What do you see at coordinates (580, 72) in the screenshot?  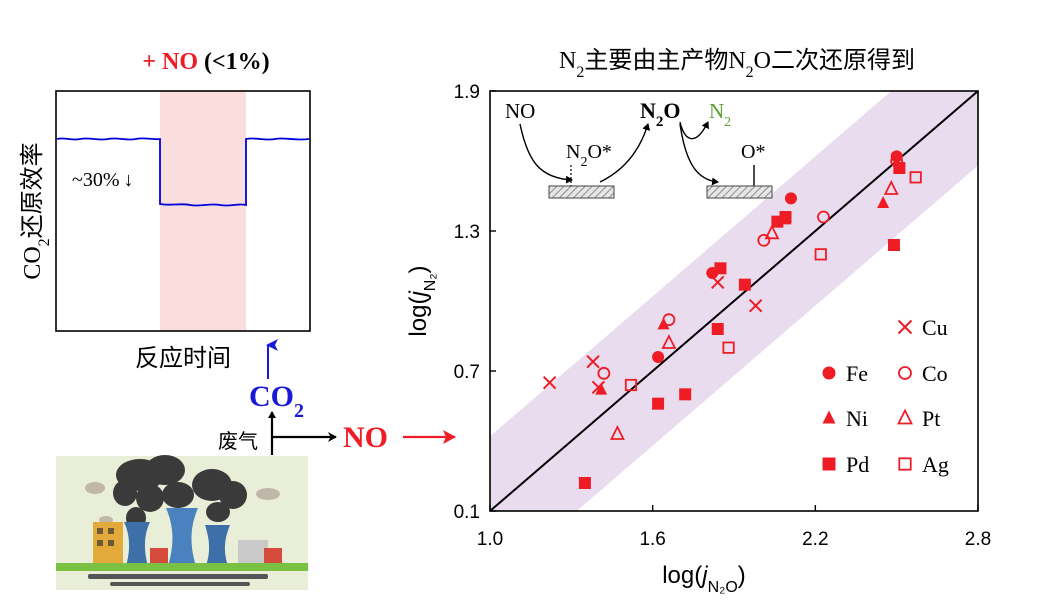 I see `title-sub: 2` at bounding box center [580, 72].